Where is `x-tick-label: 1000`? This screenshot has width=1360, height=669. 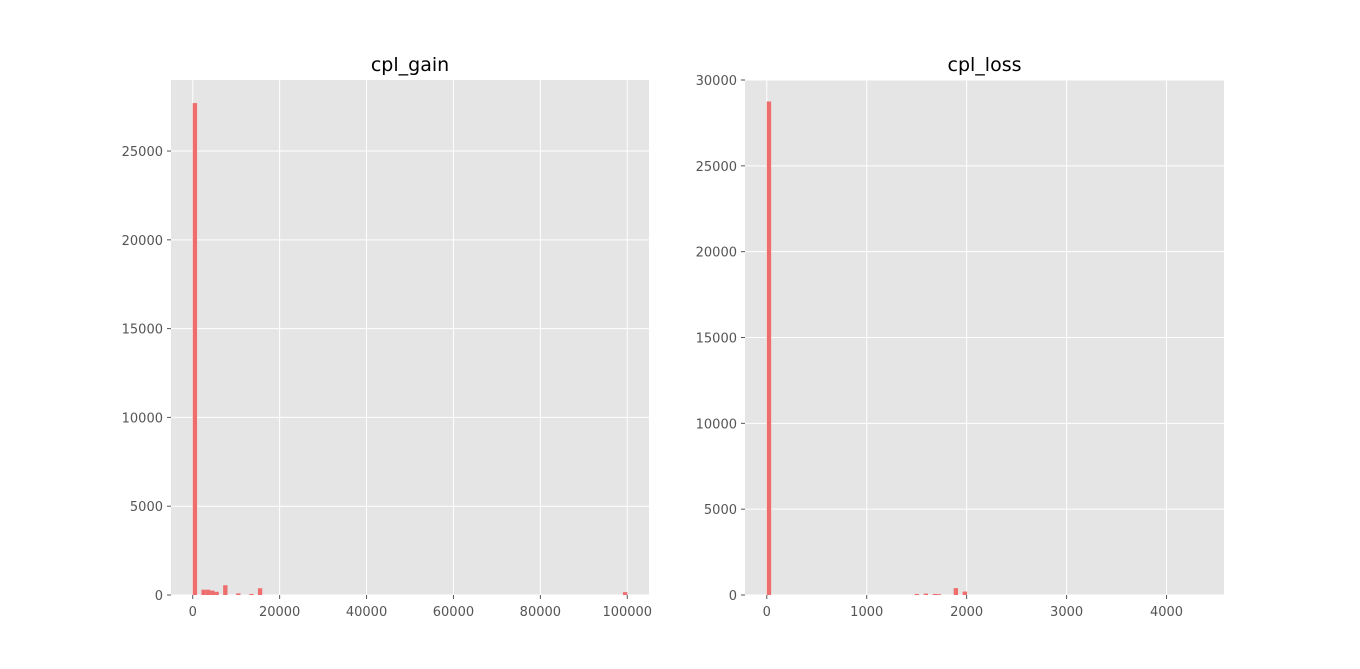
x-tick-label: 1000 is located at coordinates (866, 612).